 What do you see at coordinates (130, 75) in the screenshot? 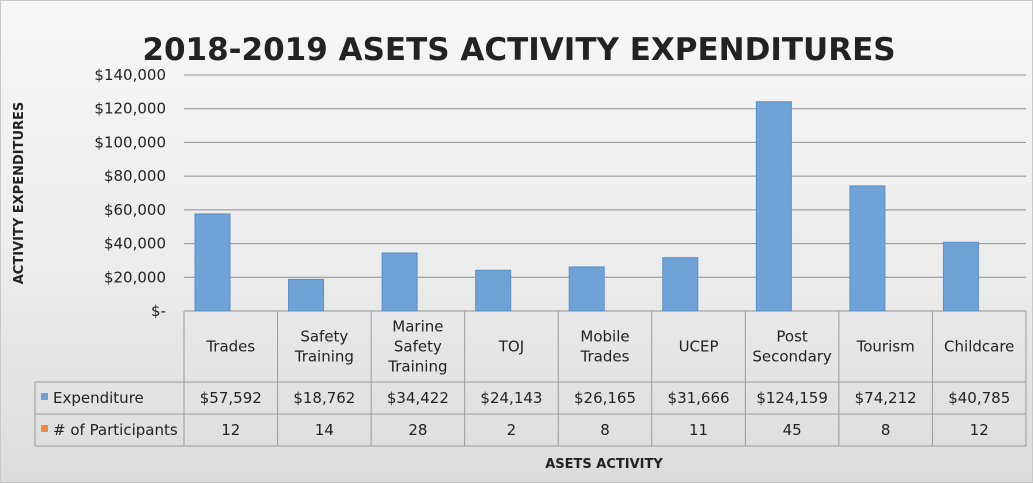
I see `y-tick-label: $140,000` at bounding box center [130, 75].